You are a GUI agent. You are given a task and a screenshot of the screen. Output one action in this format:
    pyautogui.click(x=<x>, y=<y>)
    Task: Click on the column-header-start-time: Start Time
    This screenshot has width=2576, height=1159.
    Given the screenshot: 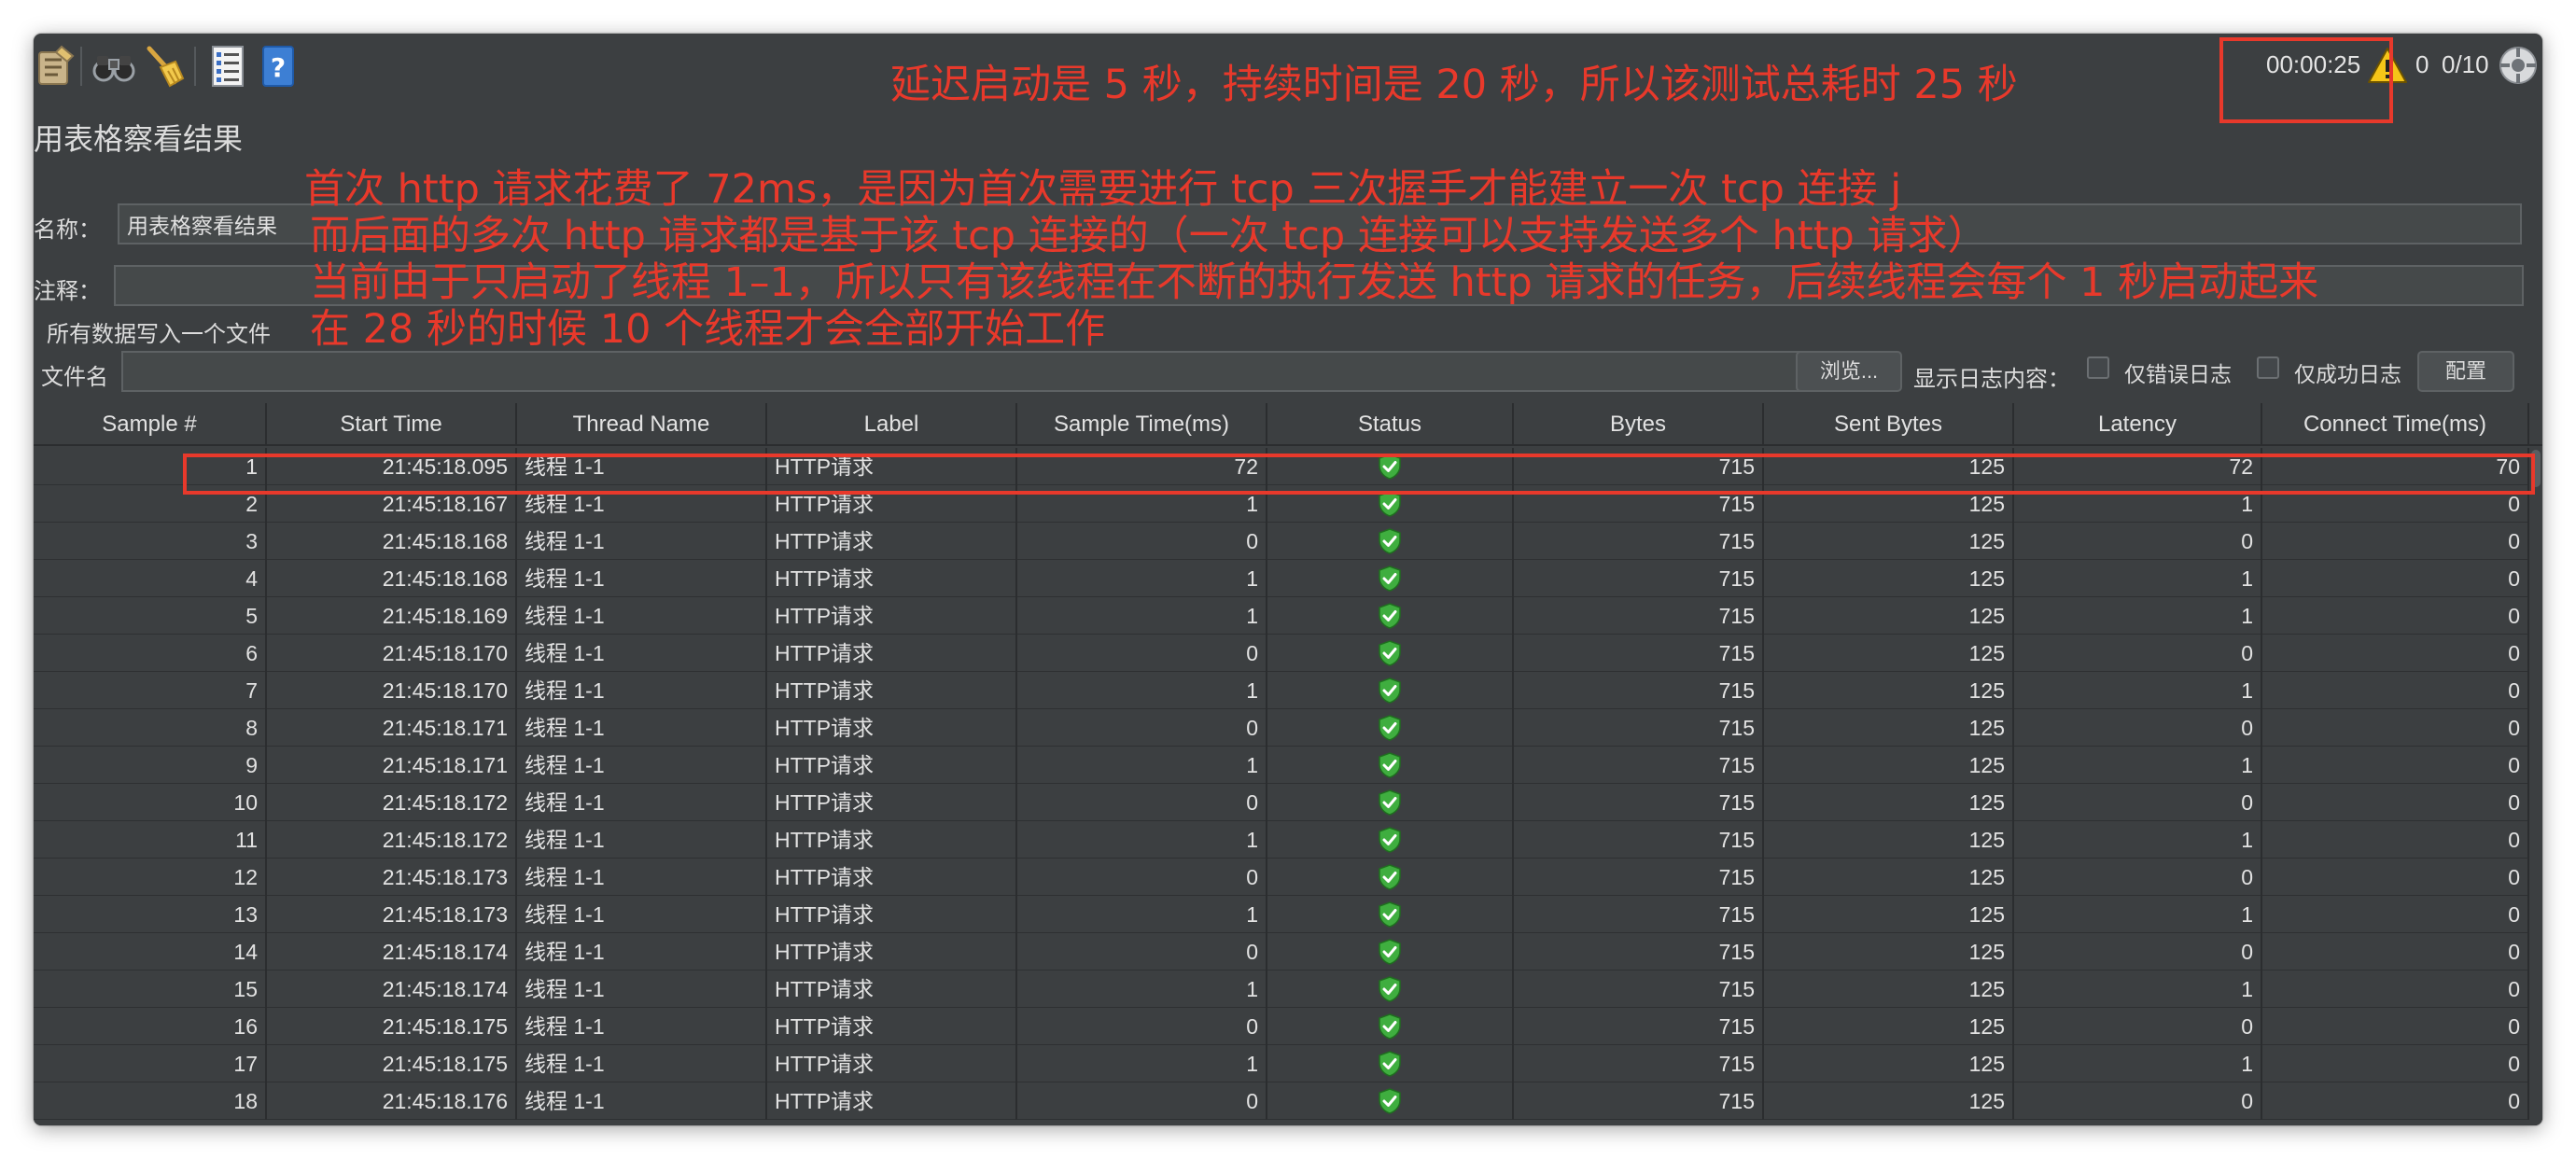 What is the action you would take?
    pyautogui.click(x=392, y=424)
    